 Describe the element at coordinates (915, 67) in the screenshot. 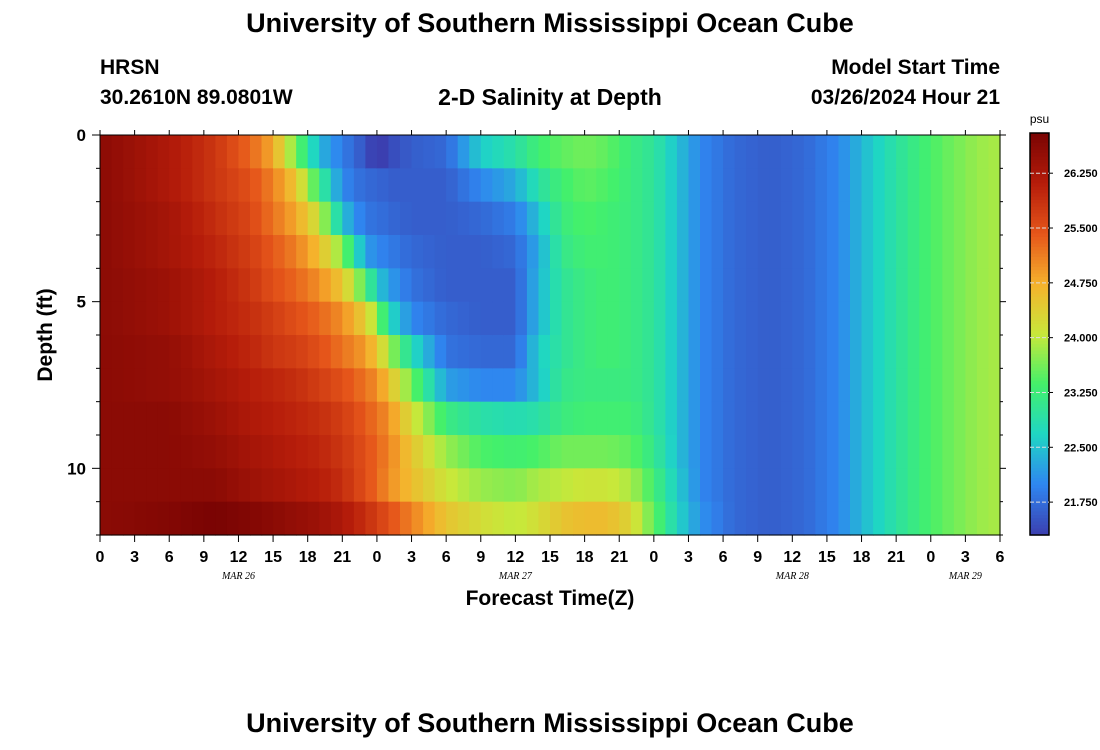

I see `model-start-label: Model Start Time` at that location.